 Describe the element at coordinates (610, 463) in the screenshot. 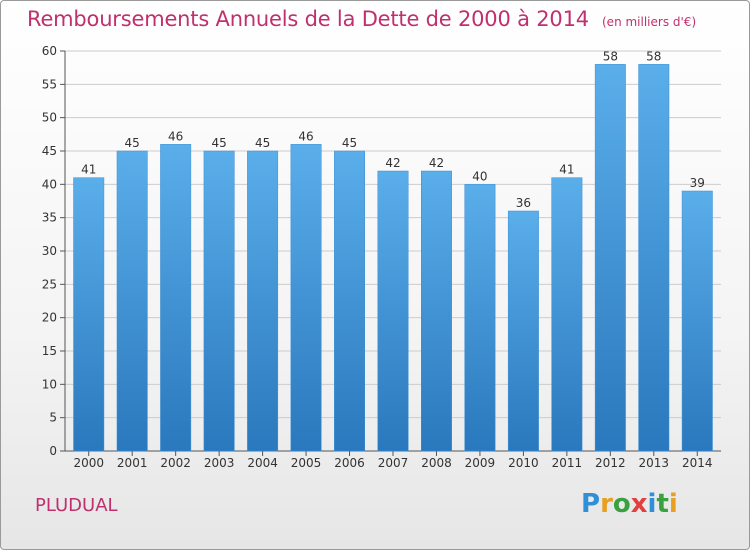

I see `x-tick-label-2012: 2012` at that location.